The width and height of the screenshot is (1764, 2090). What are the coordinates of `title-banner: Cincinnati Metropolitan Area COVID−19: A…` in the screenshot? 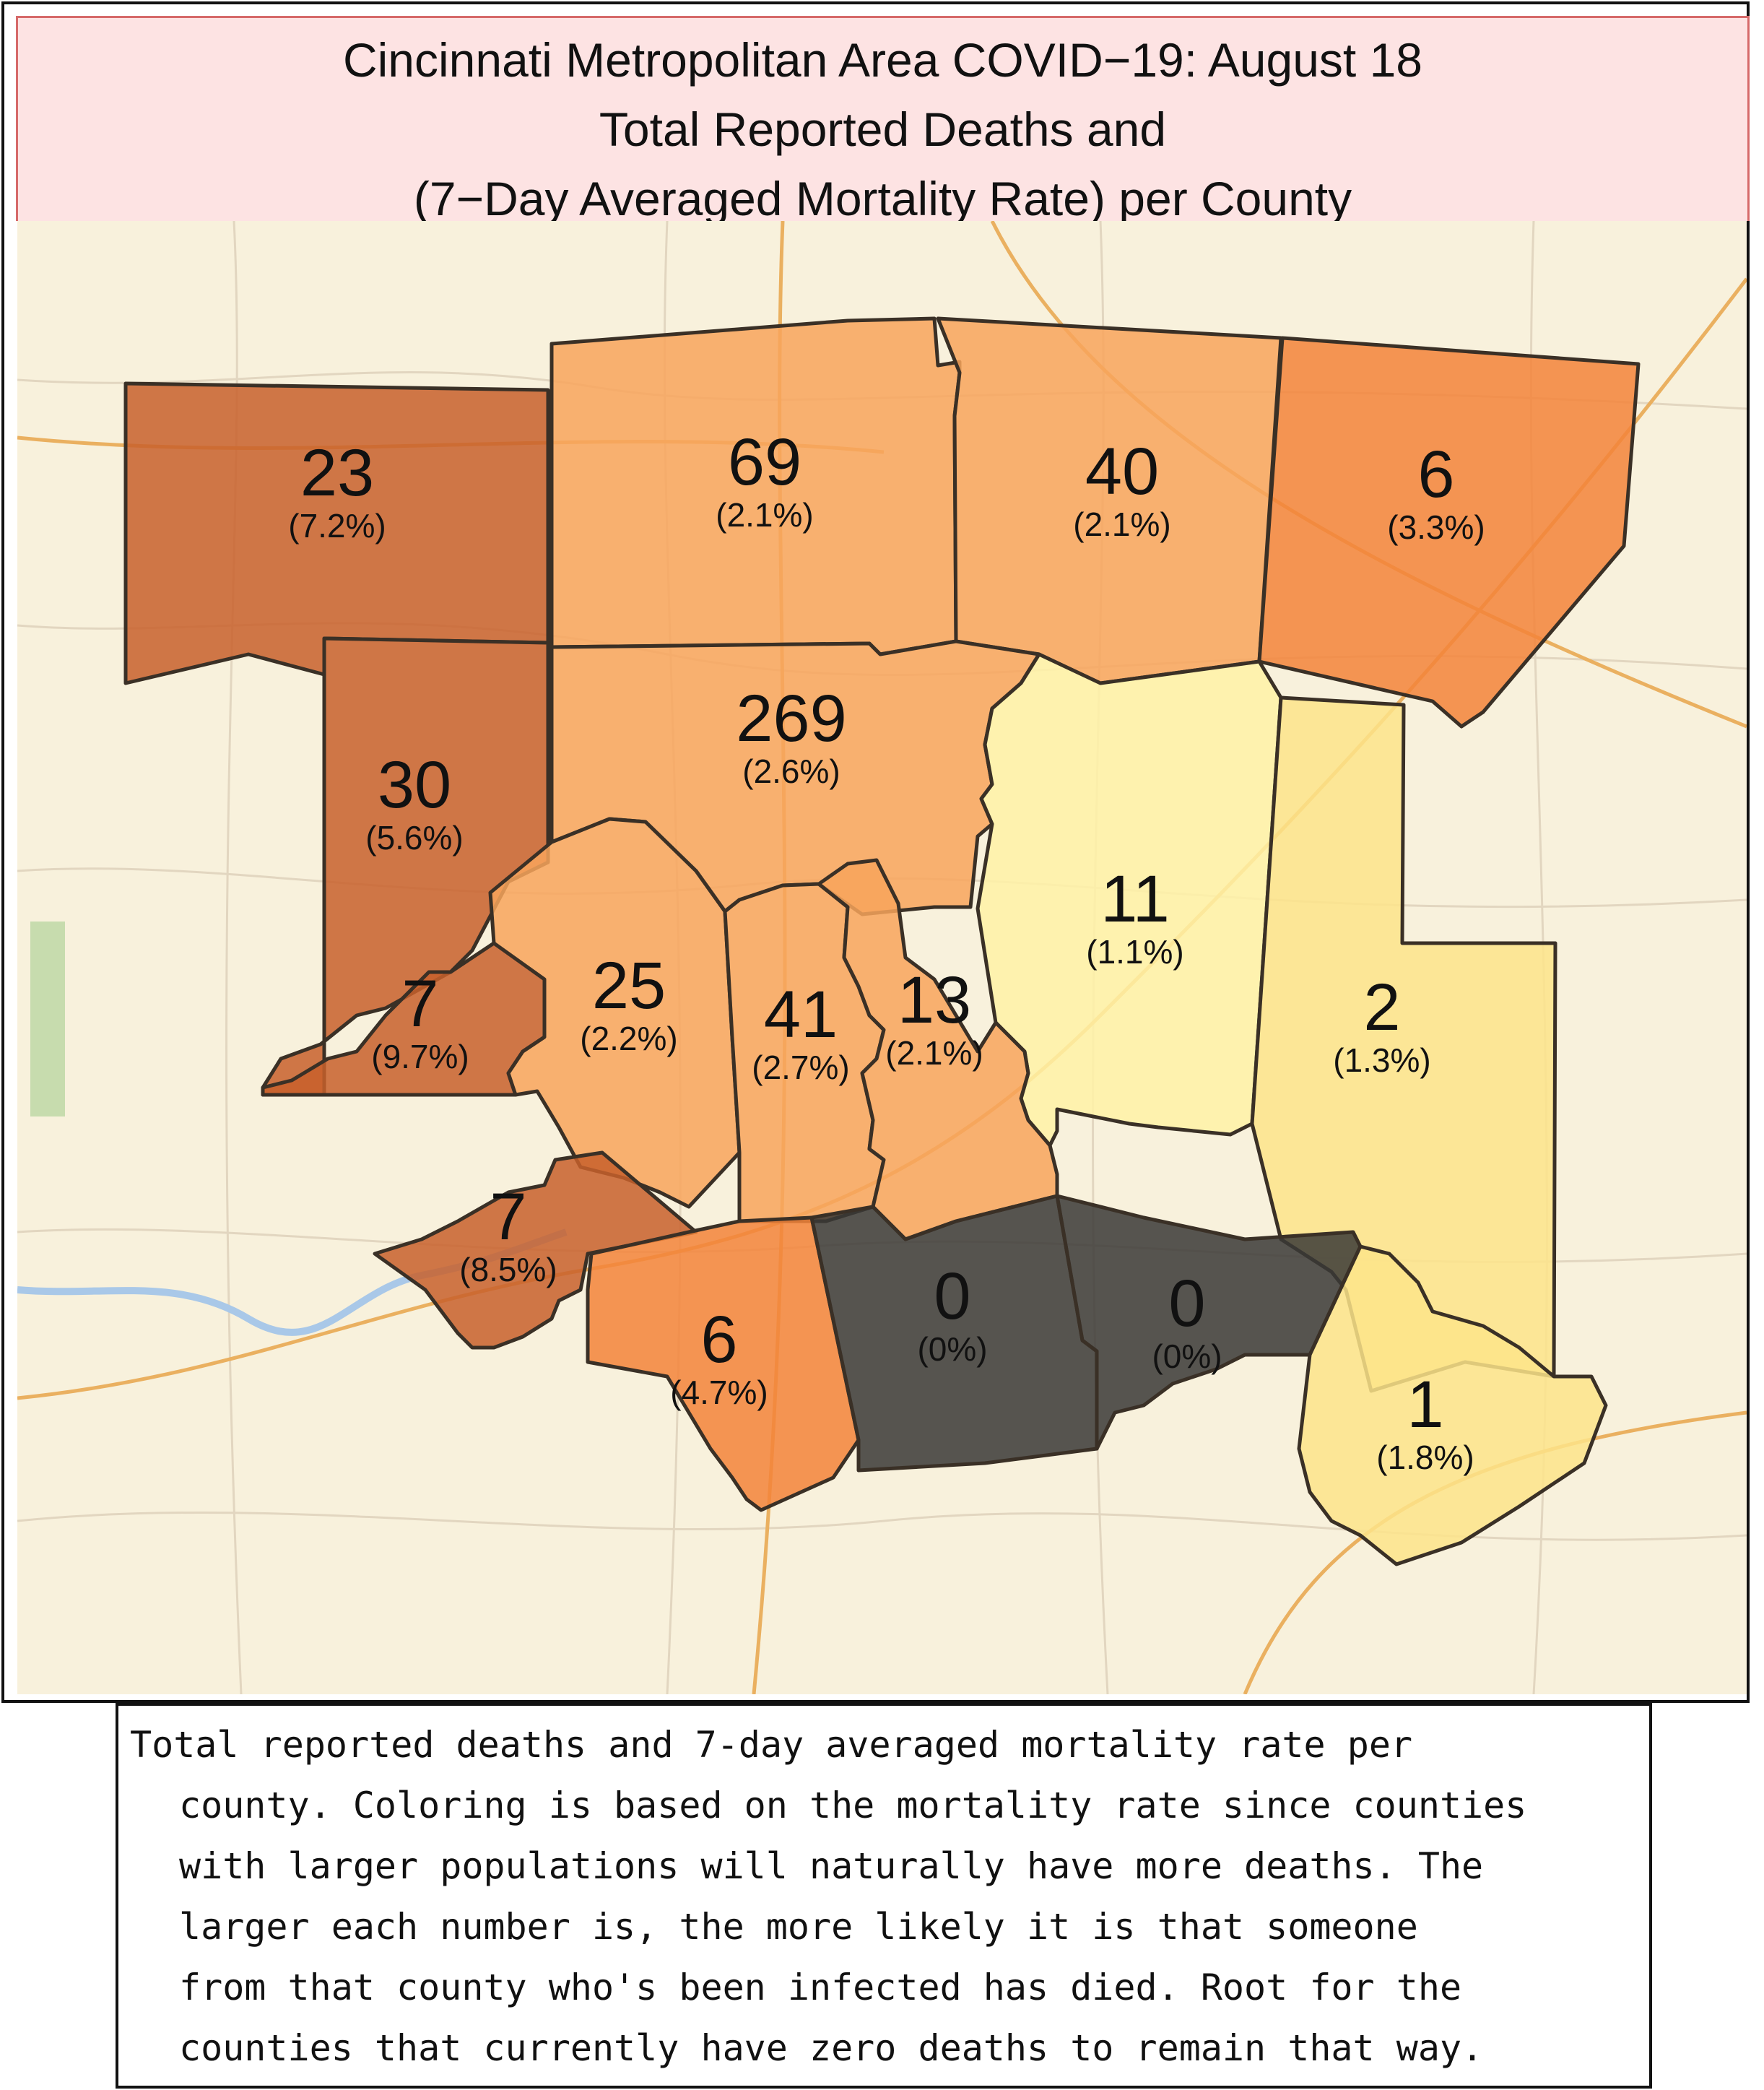 It's located at (883, 120).